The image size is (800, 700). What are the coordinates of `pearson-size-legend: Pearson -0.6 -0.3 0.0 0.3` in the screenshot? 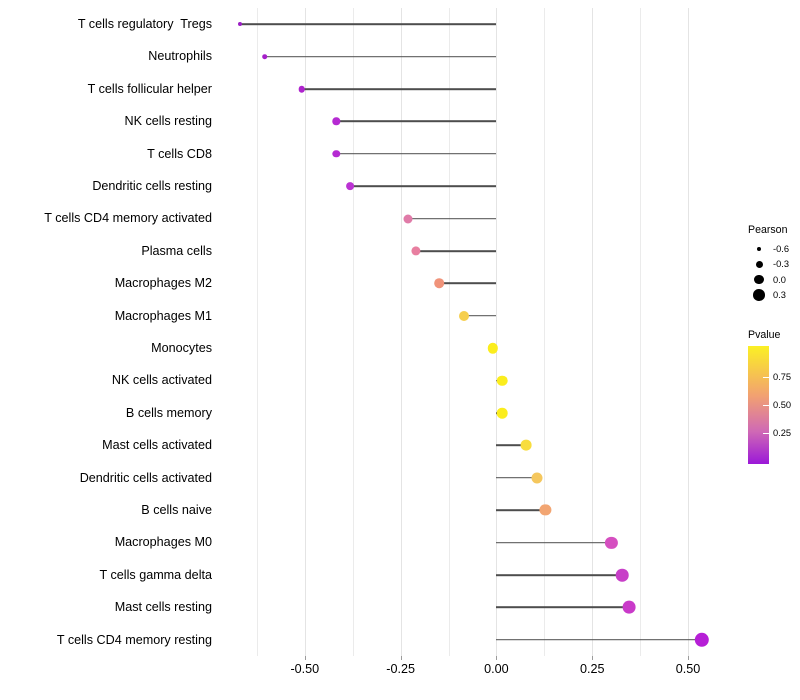 It's located at (774, 263).